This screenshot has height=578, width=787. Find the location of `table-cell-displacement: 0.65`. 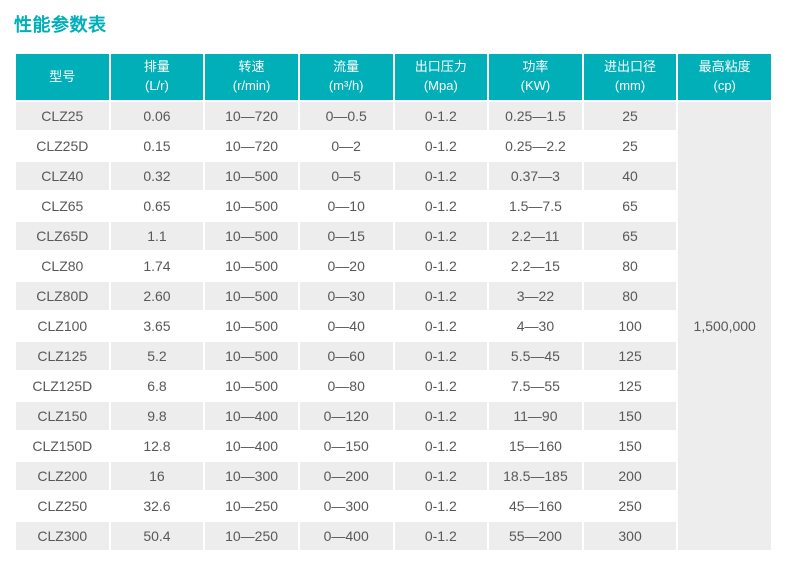

table-cell-displacement: 0.65 is located at coordinates (157, 206).